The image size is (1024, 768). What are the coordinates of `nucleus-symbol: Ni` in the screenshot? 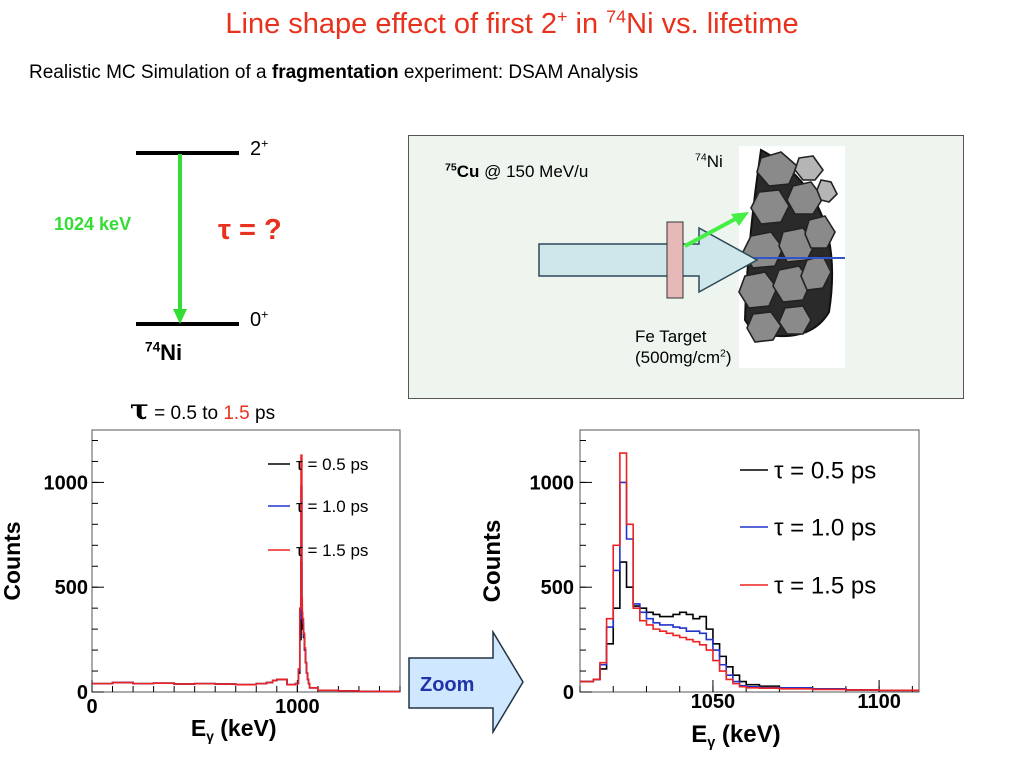 It's located at (171, 352).